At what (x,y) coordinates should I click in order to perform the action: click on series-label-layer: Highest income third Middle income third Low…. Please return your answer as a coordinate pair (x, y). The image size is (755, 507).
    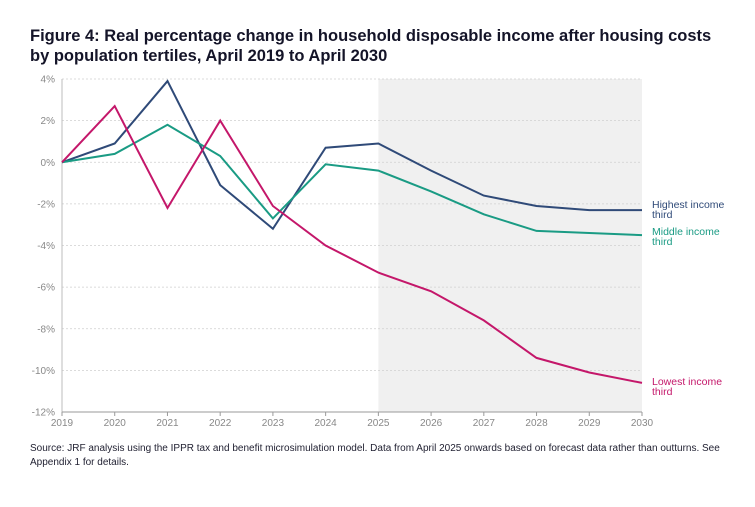
    Looking at the image, I should click on (688, 298).